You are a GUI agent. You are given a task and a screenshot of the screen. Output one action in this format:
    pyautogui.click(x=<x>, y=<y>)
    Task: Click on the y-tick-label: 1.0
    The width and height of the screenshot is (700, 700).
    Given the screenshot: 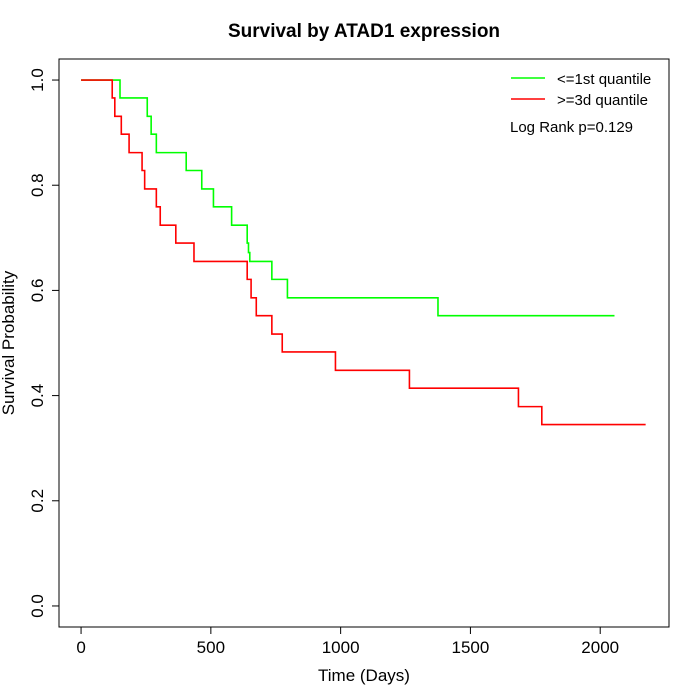 What is the action you would take?
    pyautogui.click(x=37, y=80)
    